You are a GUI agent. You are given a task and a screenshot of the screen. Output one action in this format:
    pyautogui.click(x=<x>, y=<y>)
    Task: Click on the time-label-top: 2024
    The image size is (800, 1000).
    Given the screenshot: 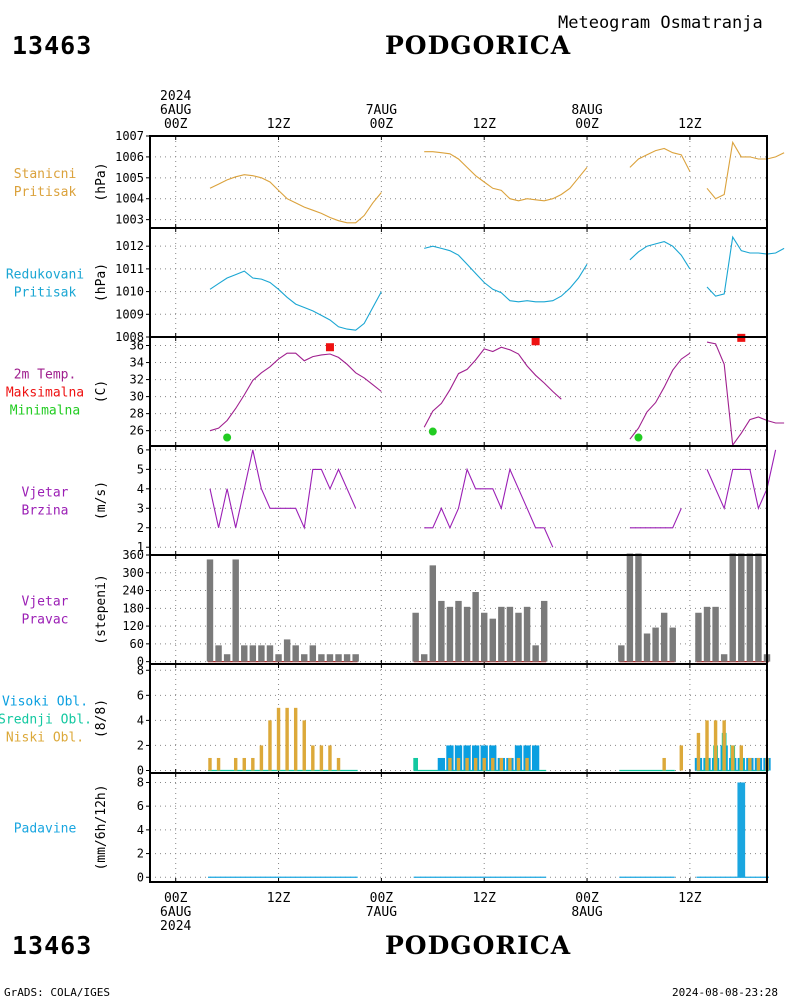 What is the action you would take?
    pyautogui.click(x=175, y=96)
    